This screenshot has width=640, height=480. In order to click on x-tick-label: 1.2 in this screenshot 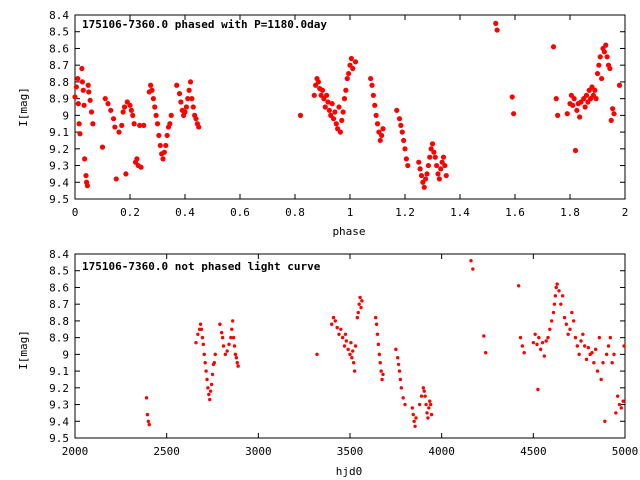, I will do `click(405, 212)`.